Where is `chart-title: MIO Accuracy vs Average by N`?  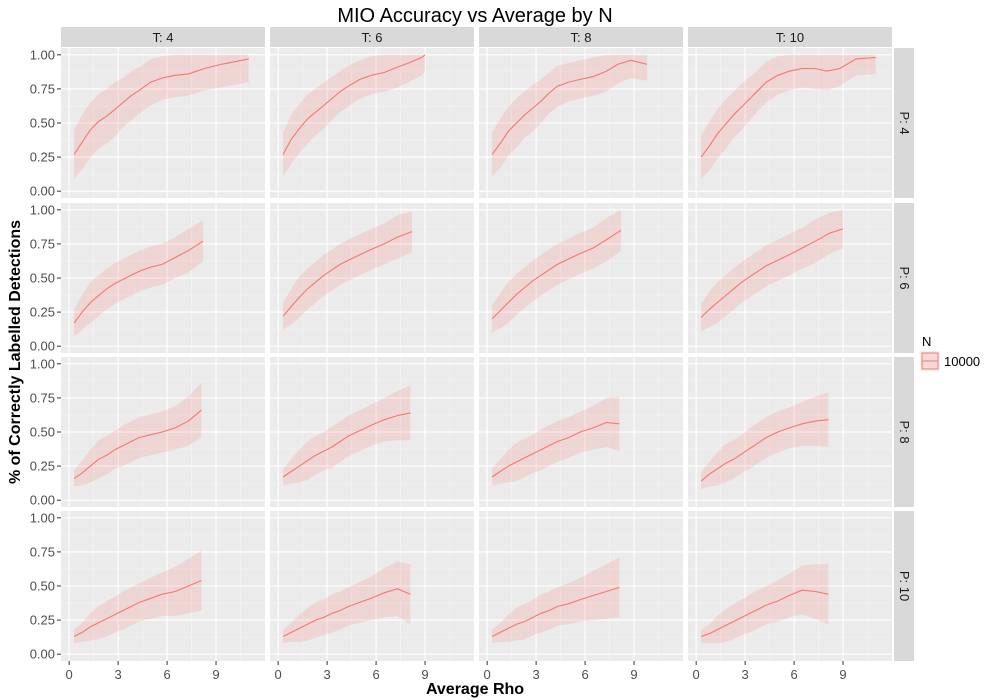
chart-title: MIO Accuracy vs Average by N is located at coordinates (474, 16).